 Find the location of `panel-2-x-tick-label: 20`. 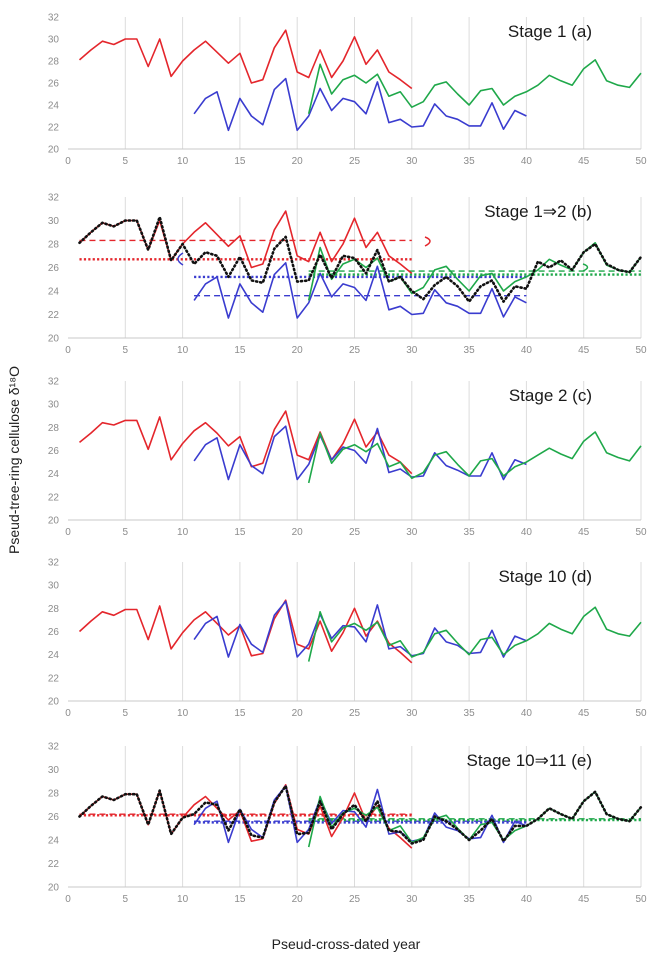

panel-2-x-tick-label: 20 is located at coordinates (298, 350).